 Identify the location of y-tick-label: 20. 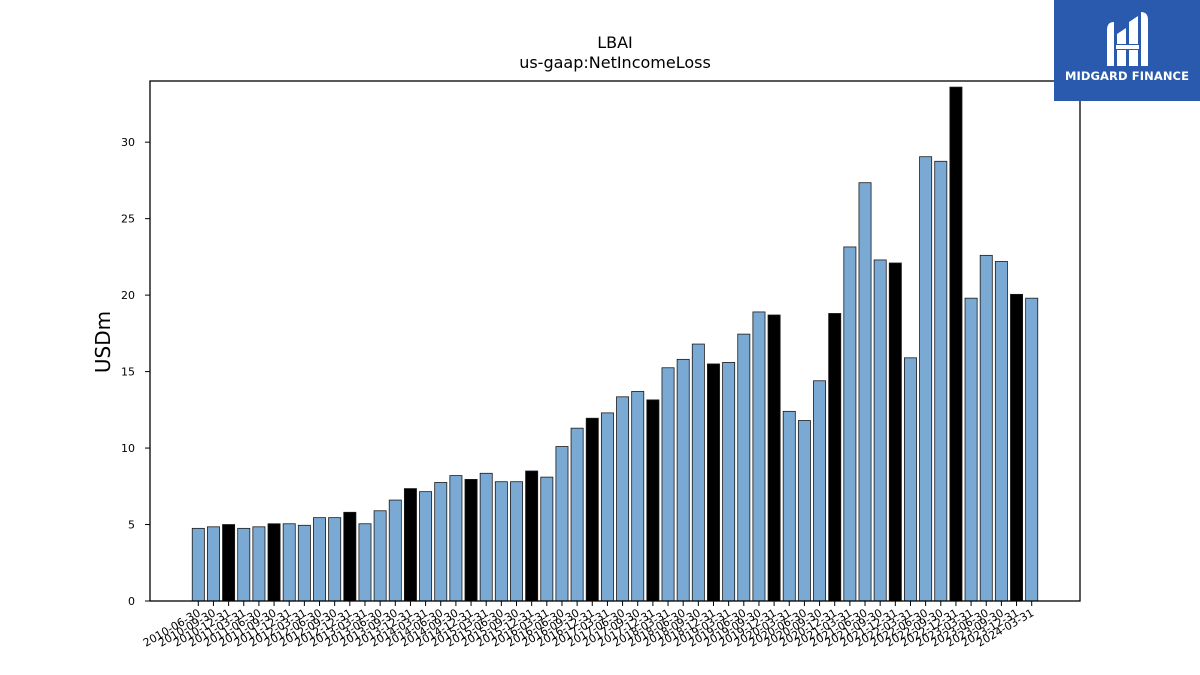
(128, 295).